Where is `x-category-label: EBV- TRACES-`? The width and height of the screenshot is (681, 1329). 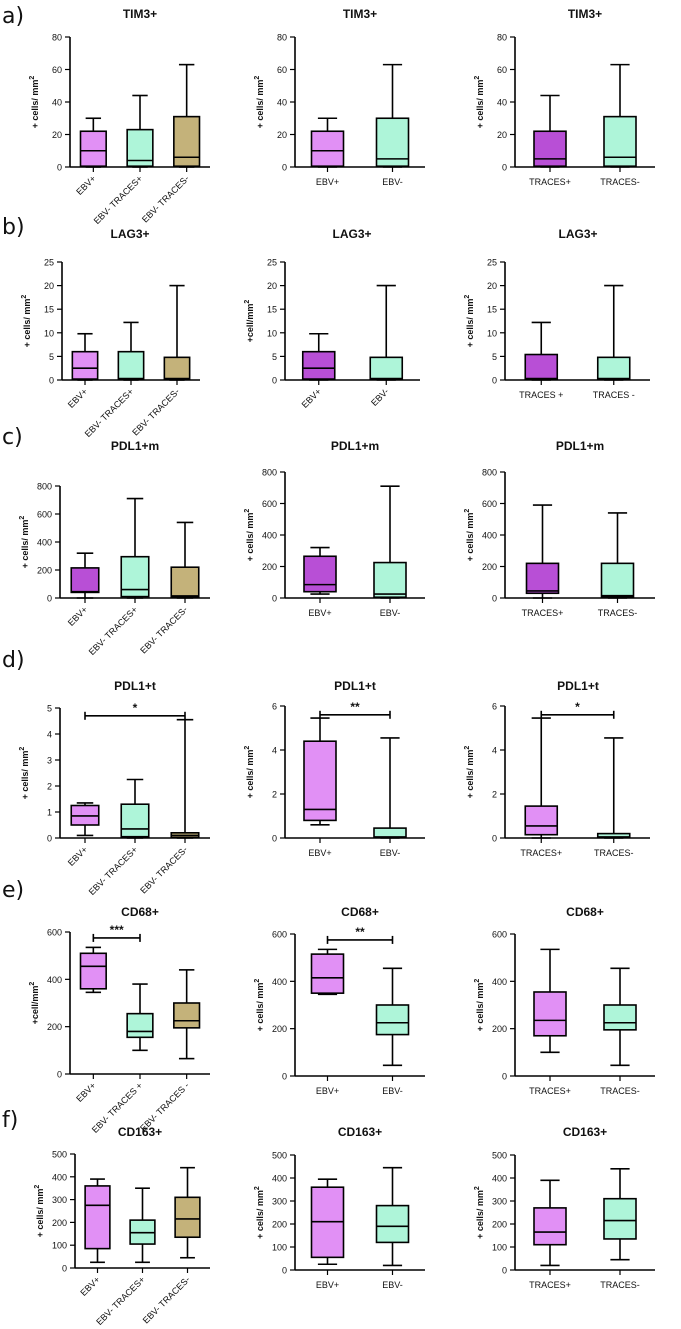
x-category-label: EBV- TRACES- is located at coordinates (165, 198).